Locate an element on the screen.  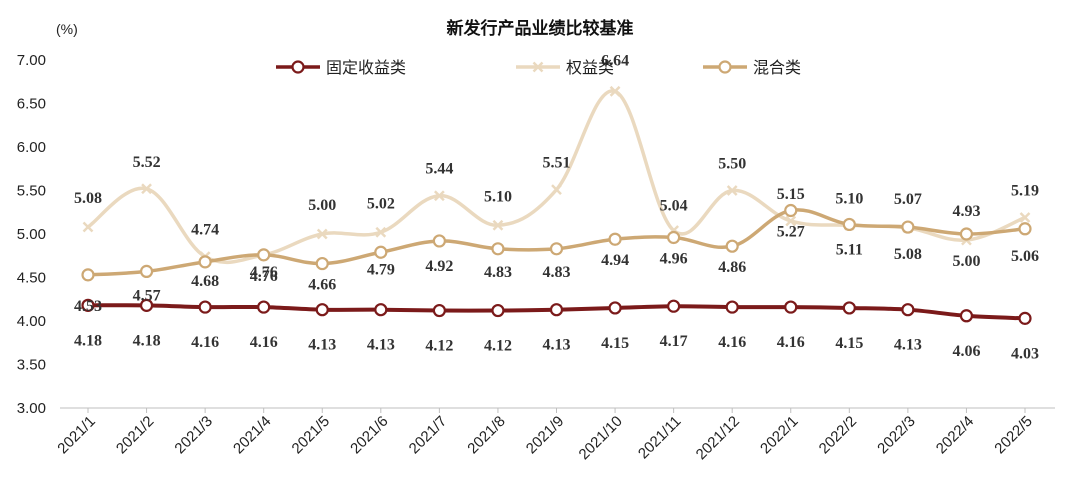
legend-label: 混合类 is located at coordinates (777, 67).